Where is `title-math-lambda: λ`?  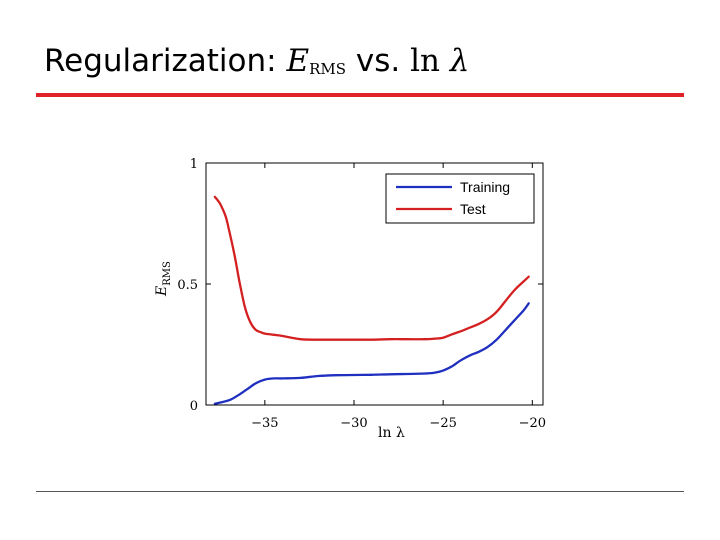 title-math-lambda: λ is located at coordinates (459, 61).